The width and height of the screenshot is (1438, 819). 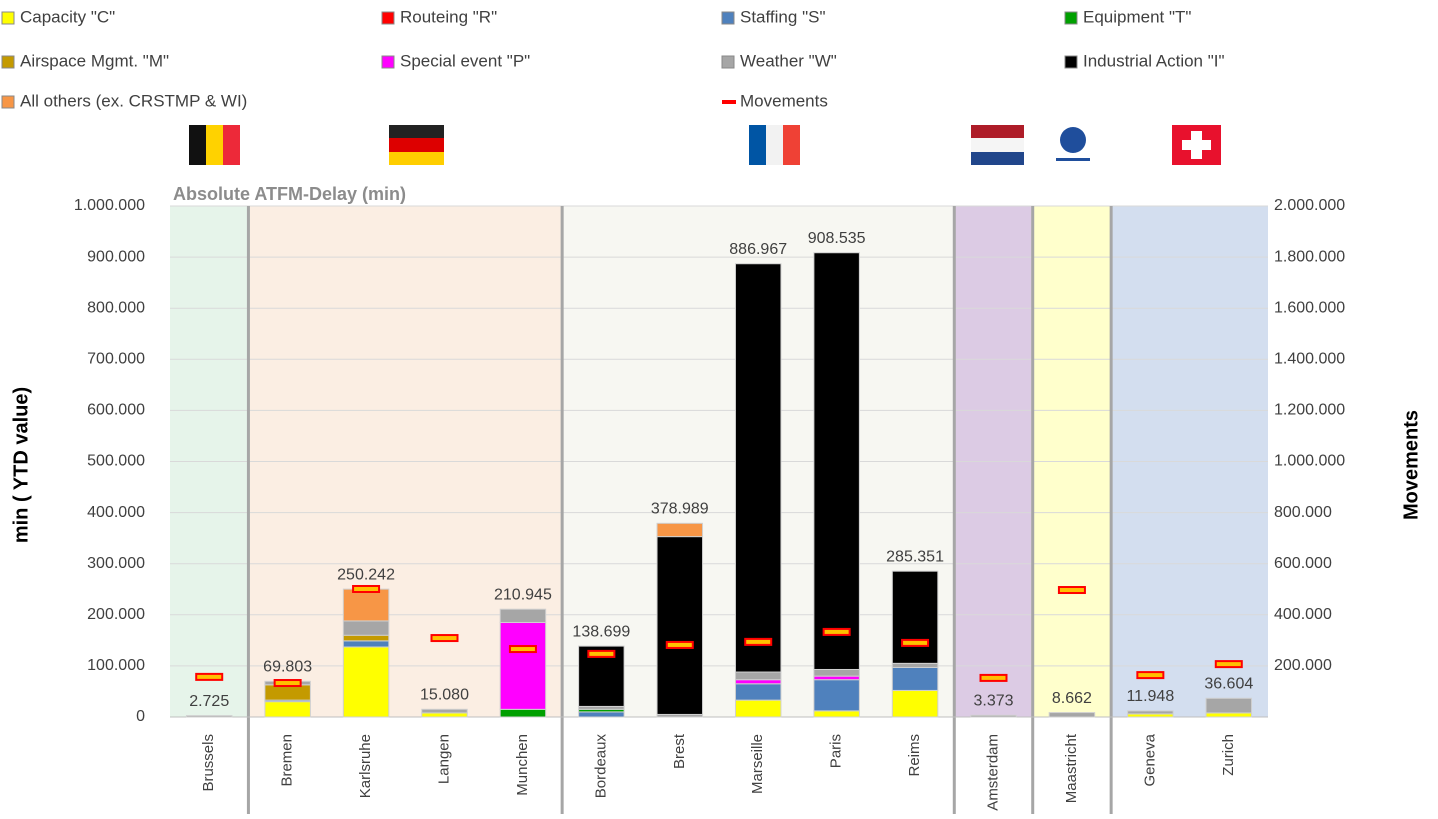 What do you see at coordinates (784, 100) in the screenshot?
I see `legend-label: Movements` at bounding box center [784, 100].